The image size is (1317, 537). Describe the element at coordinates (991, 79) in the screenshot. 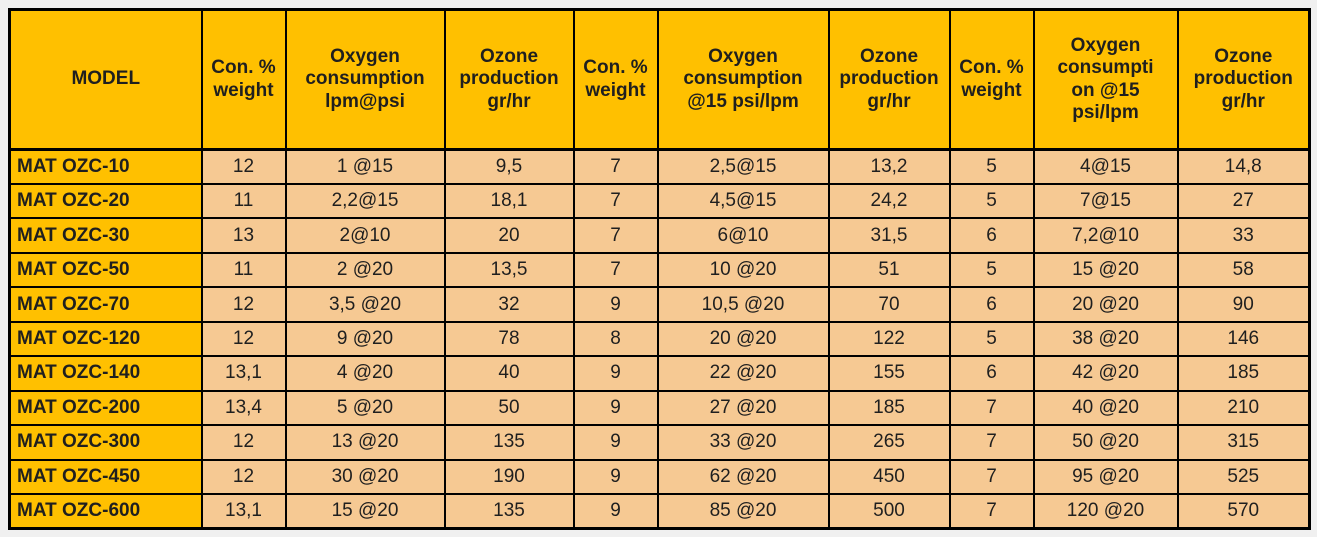

I see `header-con-weight-3: Con. % weight` at that location.